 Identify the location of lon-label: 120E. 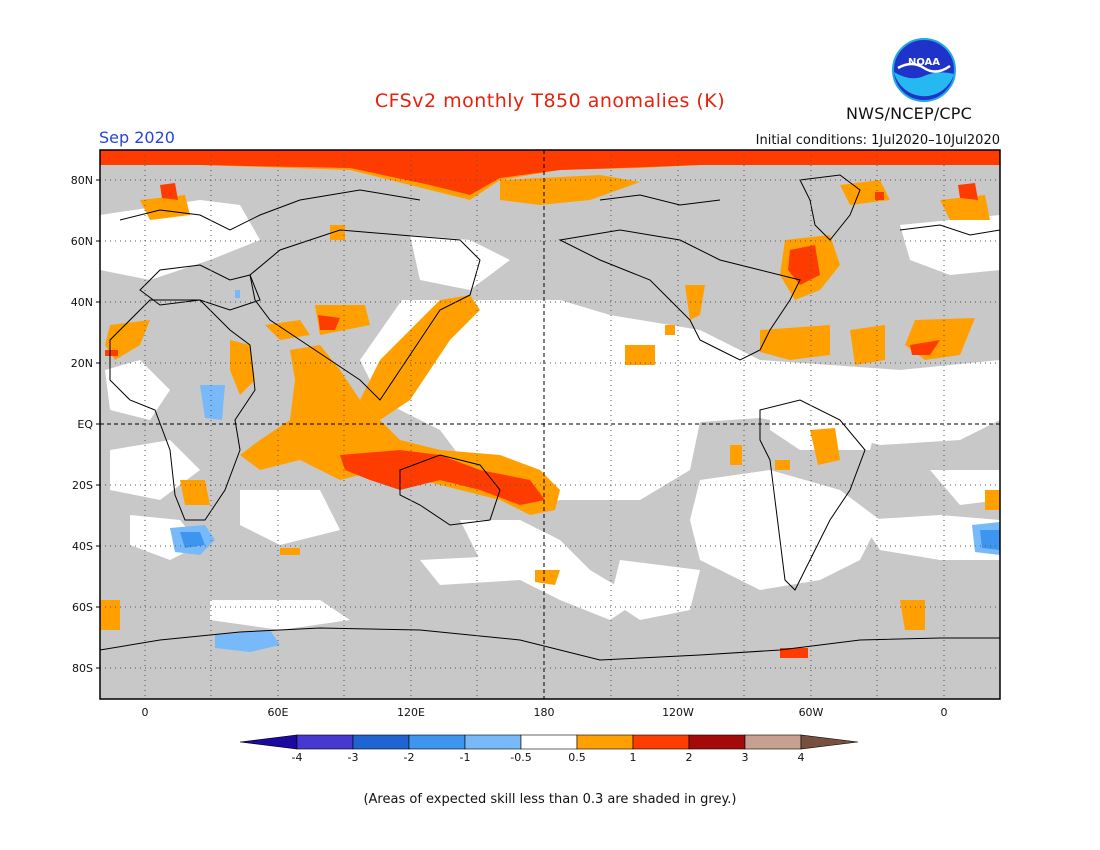
(411, 712).